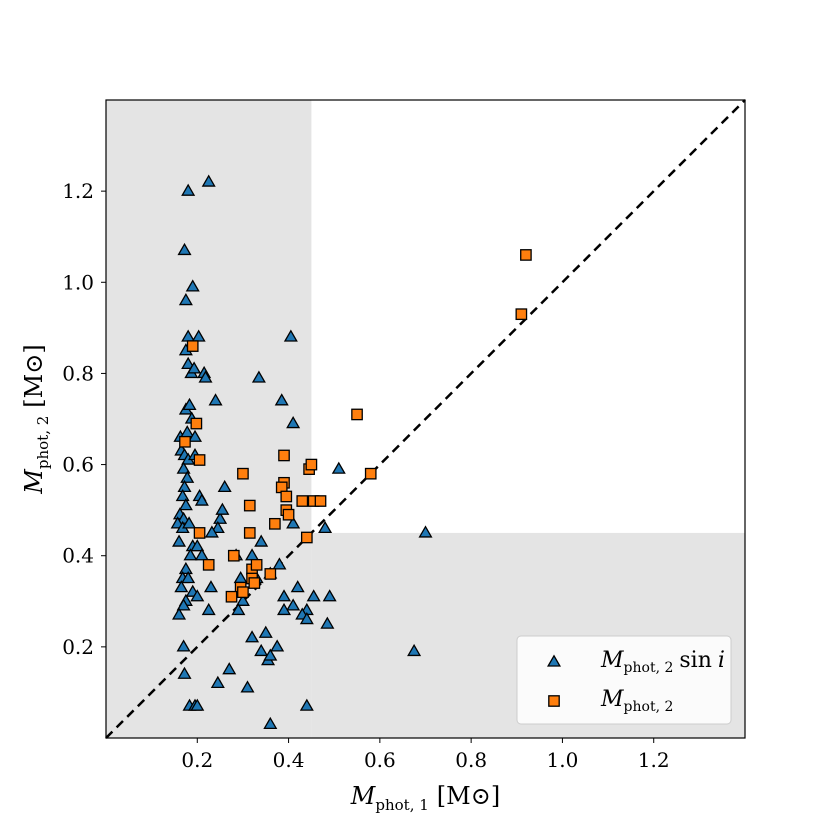 The width and height of the screenshot is (830, 830). What do you see at coordinates (78, 373) in the screenshot?
I see `y-tick-label: 0.8` at bounding box center [78, 373].